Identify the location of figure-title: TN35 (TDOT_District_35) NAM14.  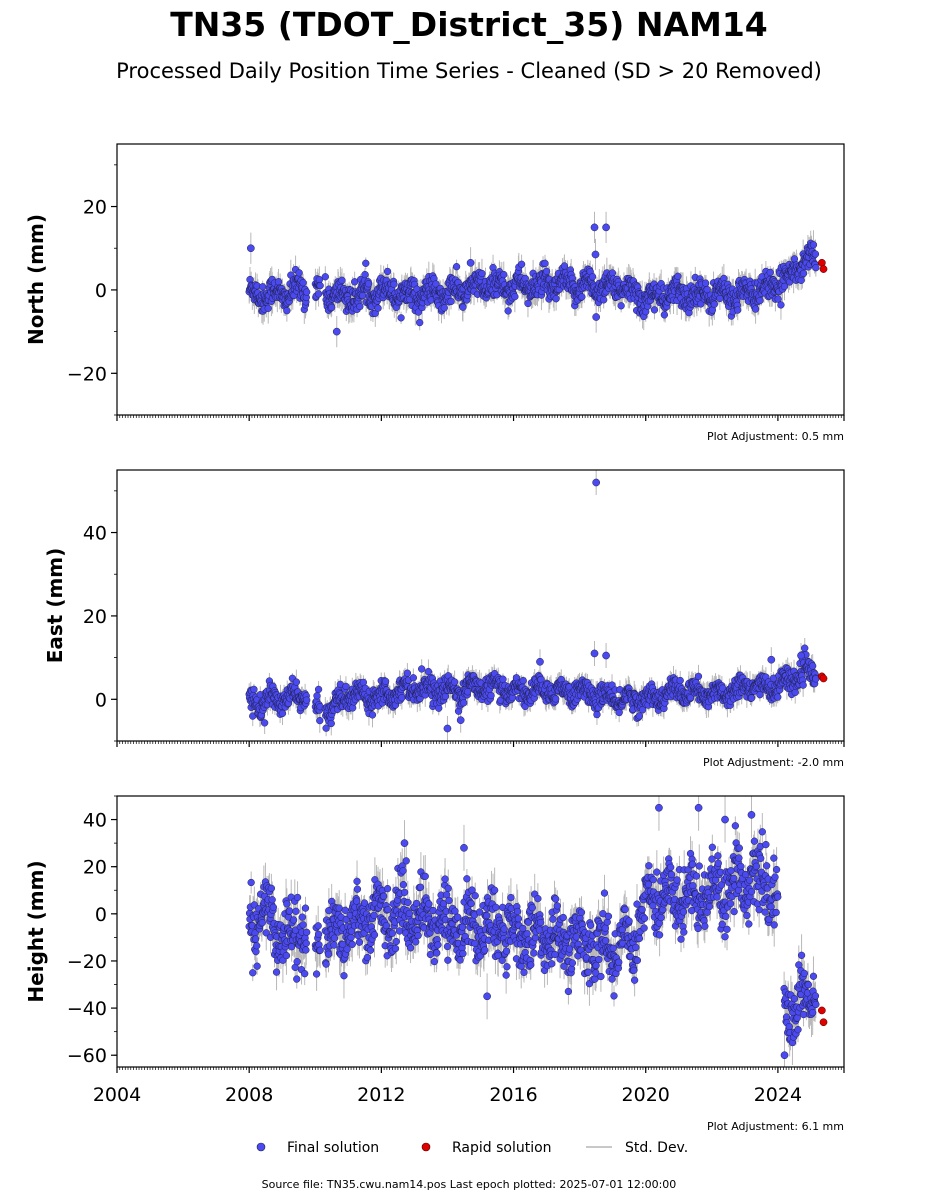
(469, 24).